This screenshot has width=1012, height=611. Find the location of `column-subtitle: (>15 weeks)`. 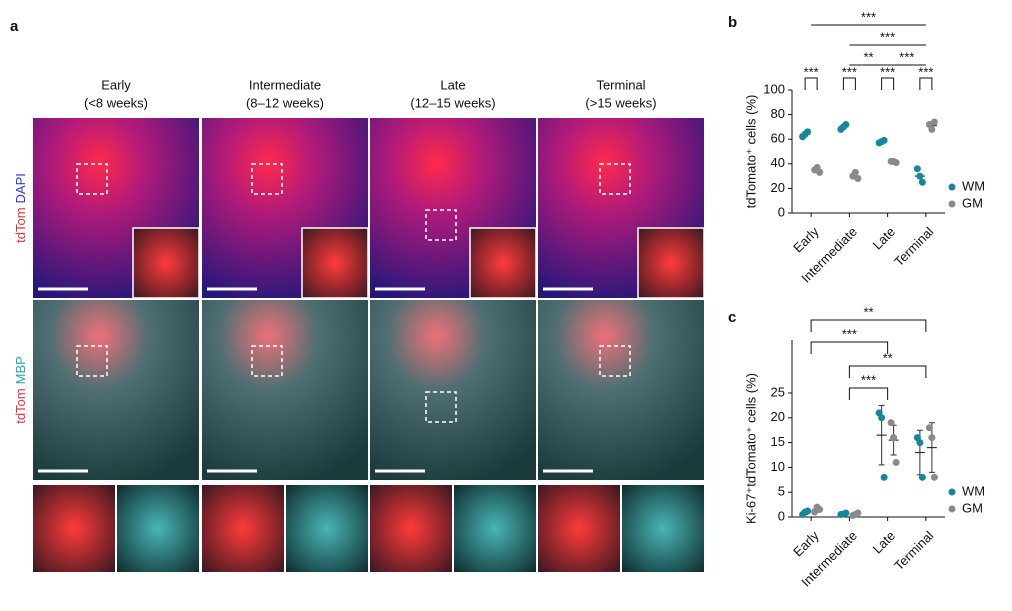

column-subtitle: (>15 weeks) is located at coordinates (620, 102).